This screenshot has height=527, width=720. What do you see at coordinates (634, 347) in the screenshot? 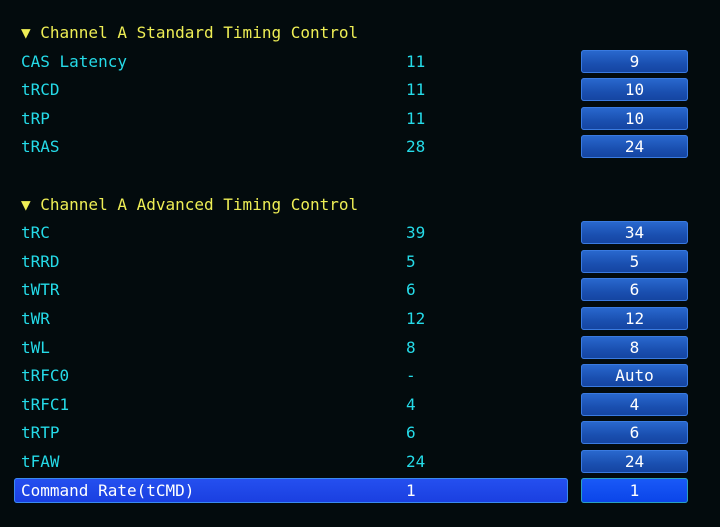
I see `value-field: 8` at bounding box center [634, 347].